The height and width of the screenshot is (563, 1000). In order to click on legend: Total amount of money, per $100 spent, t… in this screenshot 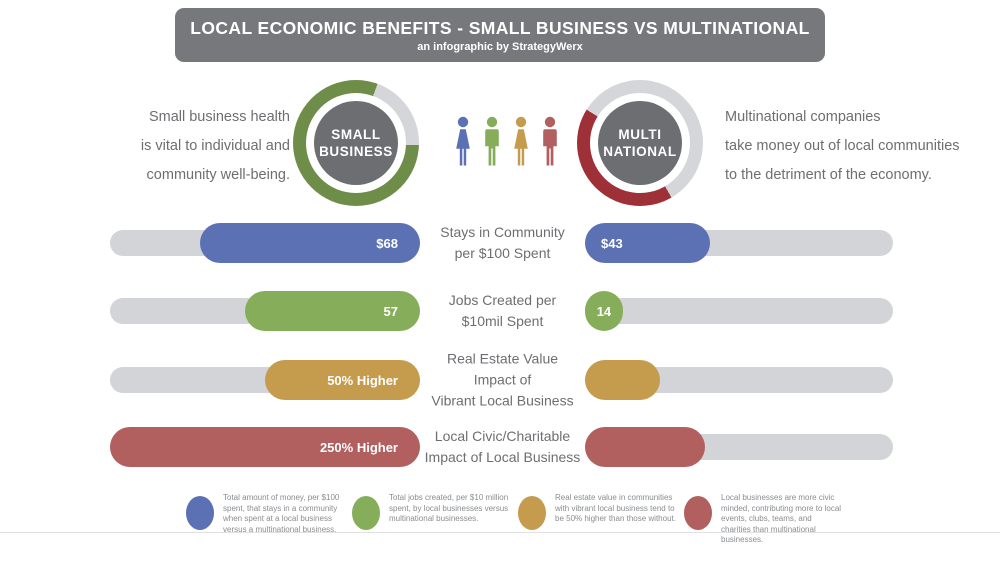, I will do `click(500, 518)`.